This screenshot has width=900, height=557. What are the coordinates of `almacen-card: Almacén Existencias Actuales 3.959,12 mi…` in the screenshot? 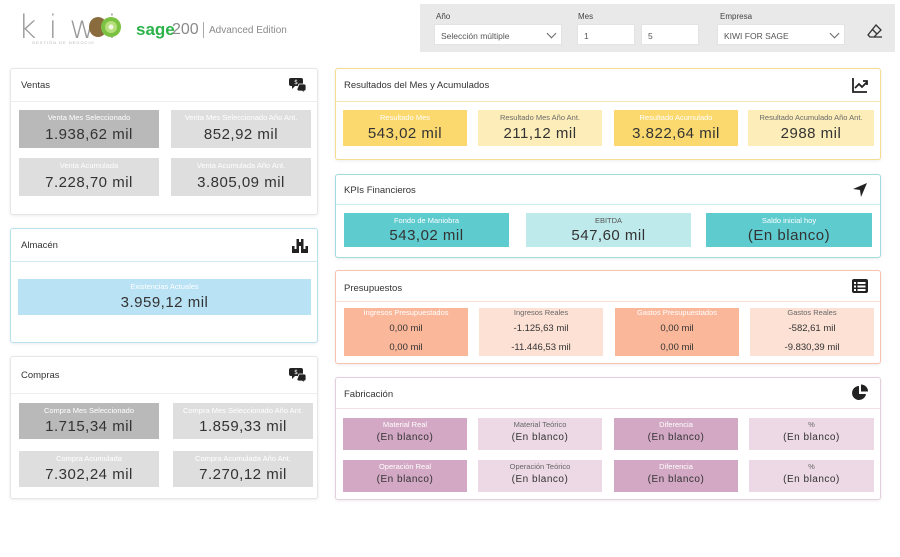 It's located at (164, 285).